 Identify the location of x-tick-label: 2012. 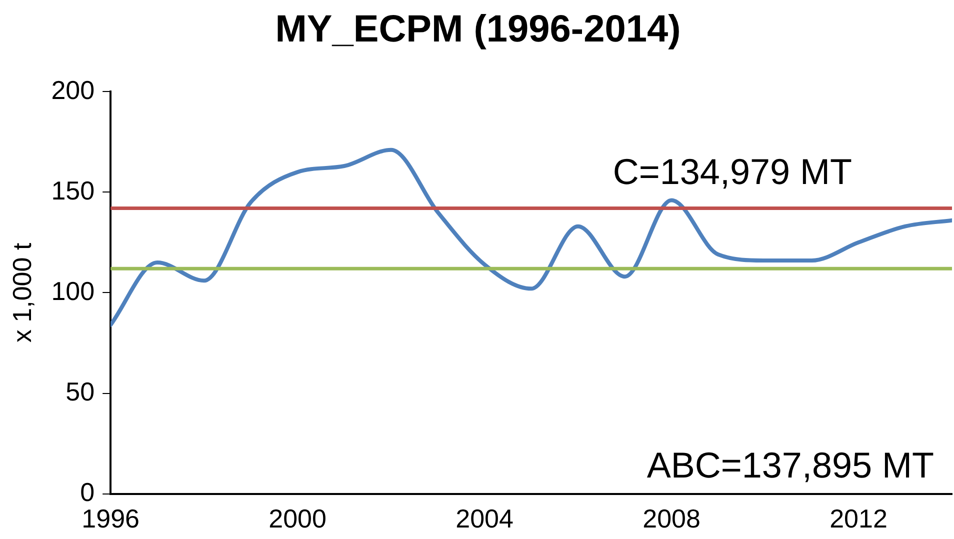
(859, 519).